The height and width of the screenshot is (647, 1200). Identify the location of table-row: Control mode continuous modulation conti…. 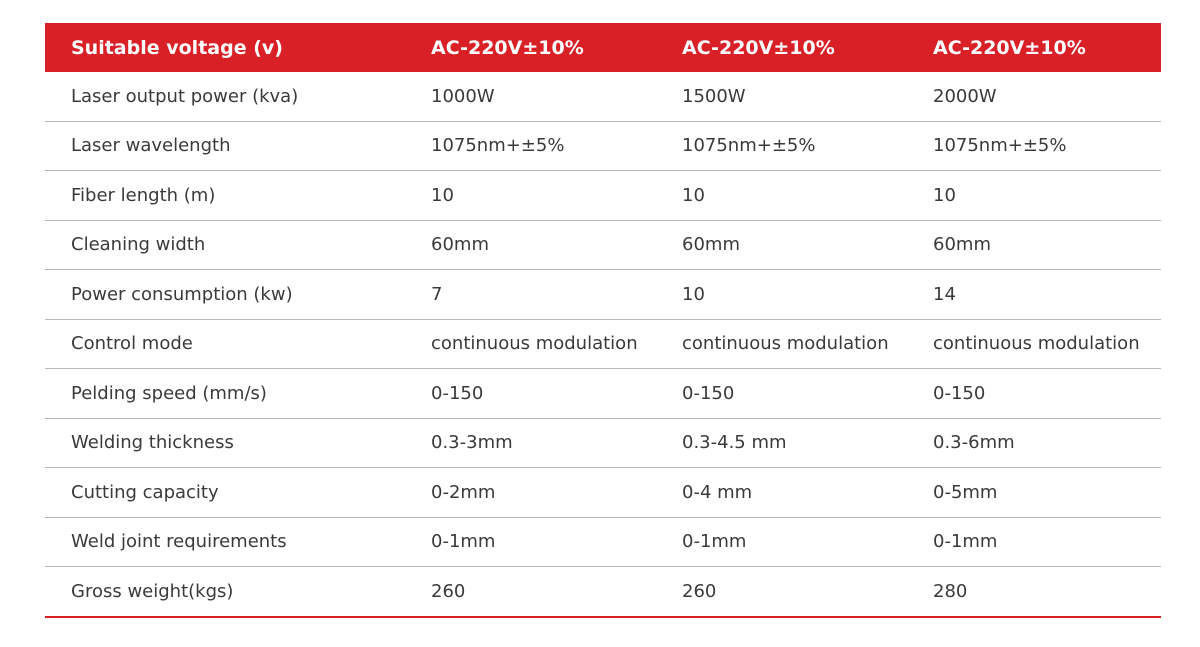
(603, 344).